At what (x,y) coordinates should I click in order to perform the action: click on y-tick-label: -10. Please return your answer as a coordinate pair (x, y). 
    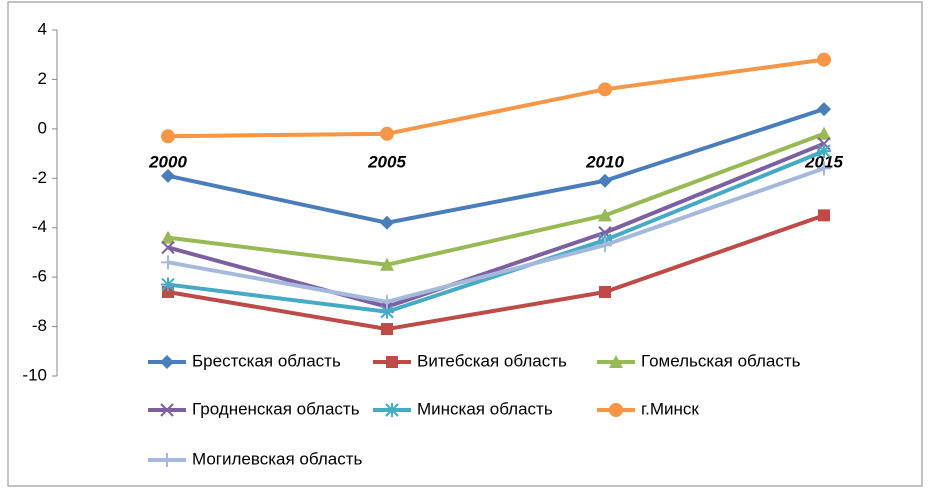
    Looking at the image, I should click on (34, 374).